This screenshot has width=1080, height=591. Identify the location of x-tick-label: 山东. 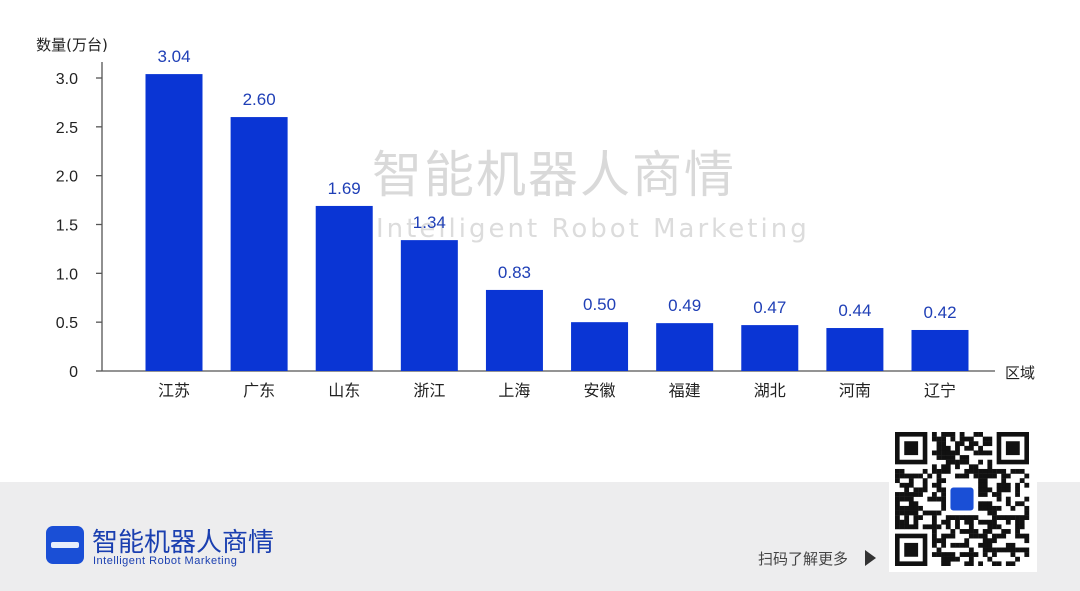
(344, 390).